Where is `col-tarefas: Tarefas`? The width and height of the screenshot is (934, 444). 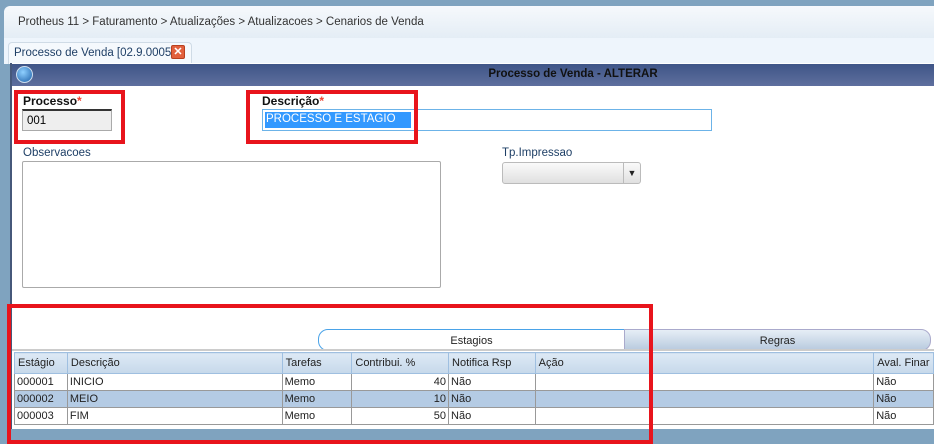 col-tarefas: Tarefas is located at coordinates (317, 363).